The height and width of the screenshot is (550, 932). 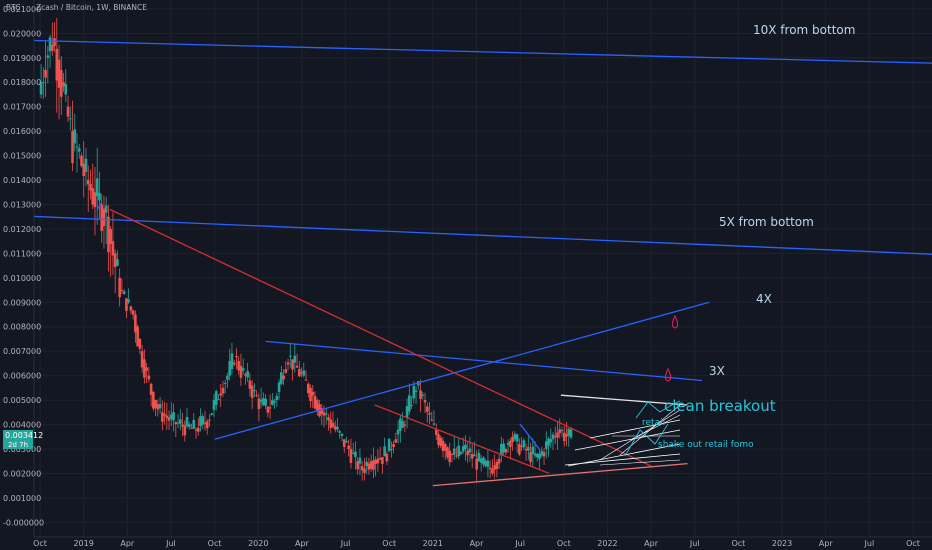 I want to click on y-tick-label: -0.000000, so click(x=23, y=522).